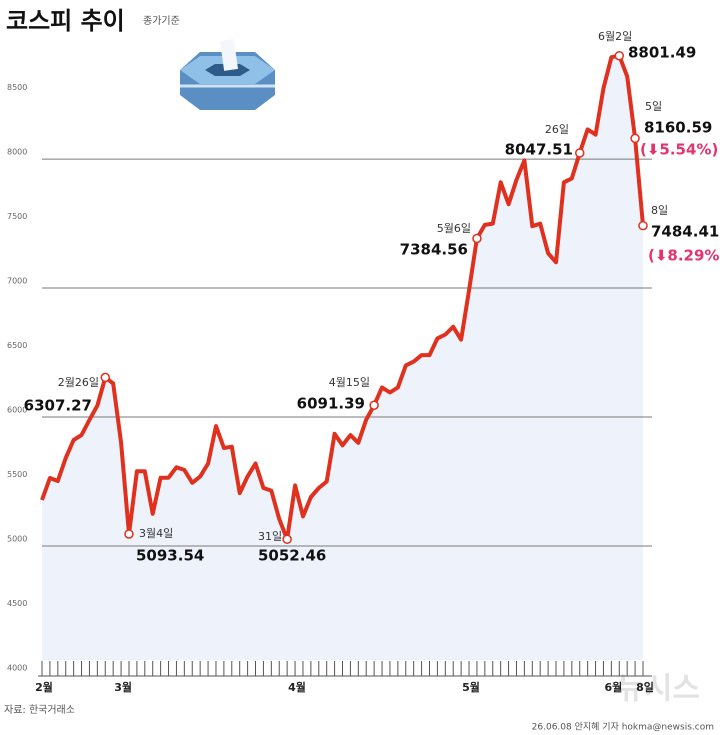 The image size is (720, 735). Describe the element at coordinates (434, 250) in the screenshot. I see `annotation-value: 7384.56` at that location.